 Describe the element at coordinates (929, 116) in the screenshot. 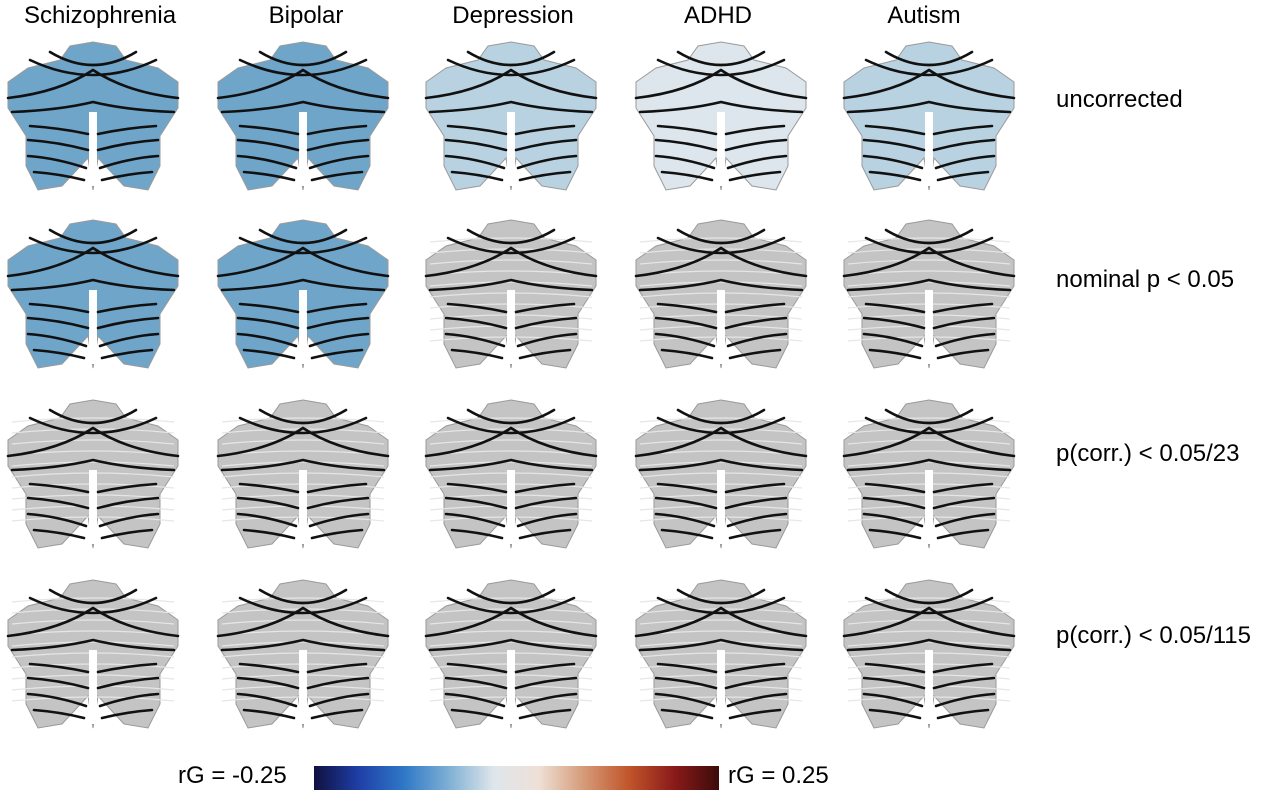

I see `flatmap-svg` at that location.